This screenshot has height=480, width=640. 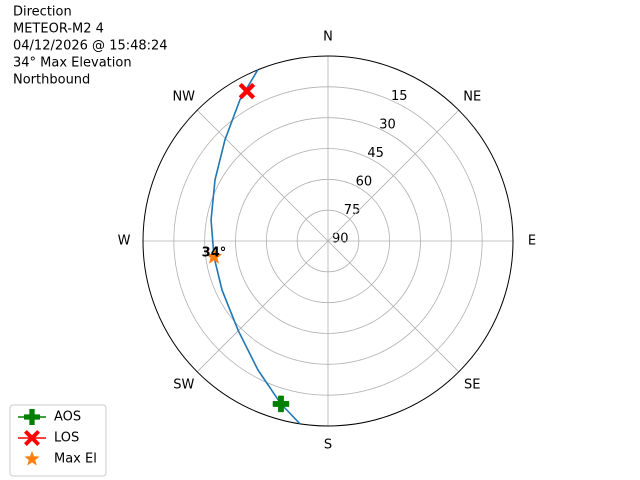 What do you see at coordinates (352, 210) in the screenshot?
I see `r-tick-label: 75` at bounding box center [352, 210].